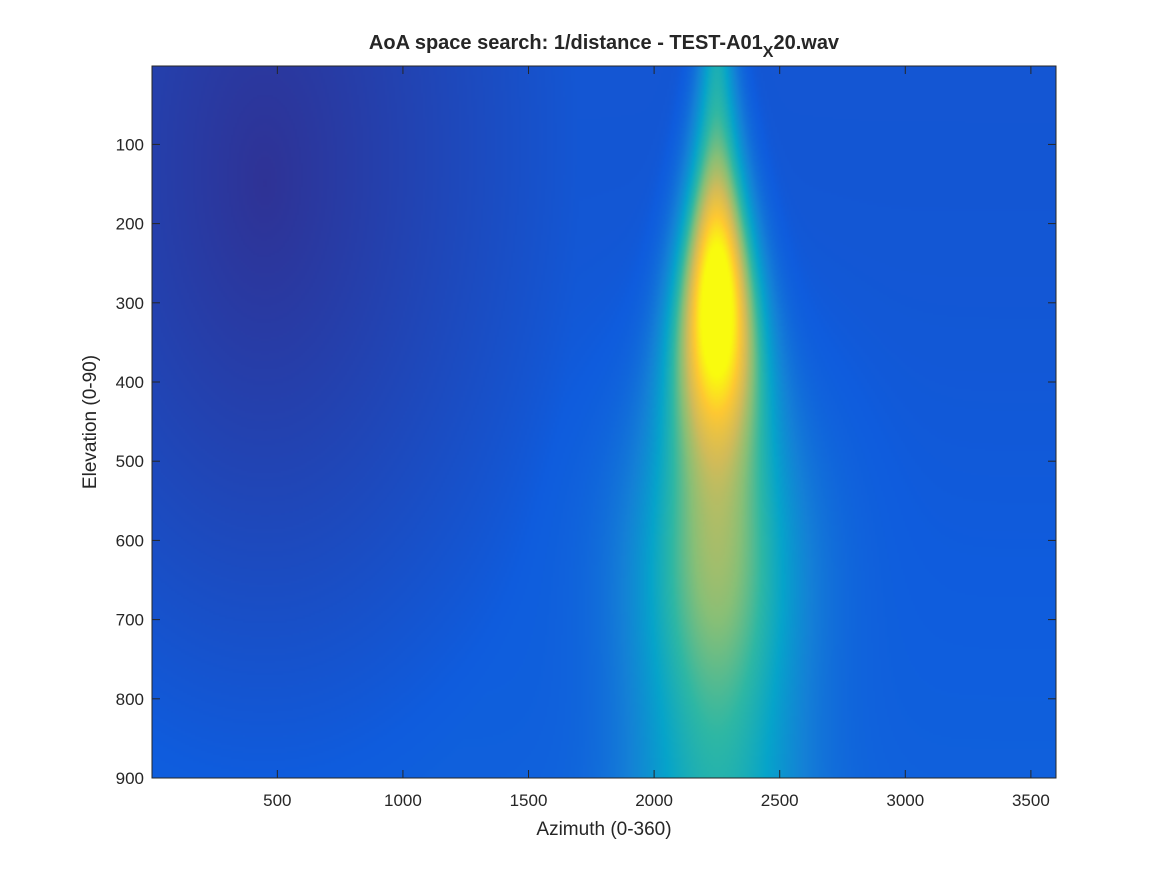 The height and width of the screenshot is (875, 1167). I want to click on y-tick-label: 300, so click(130, 303).